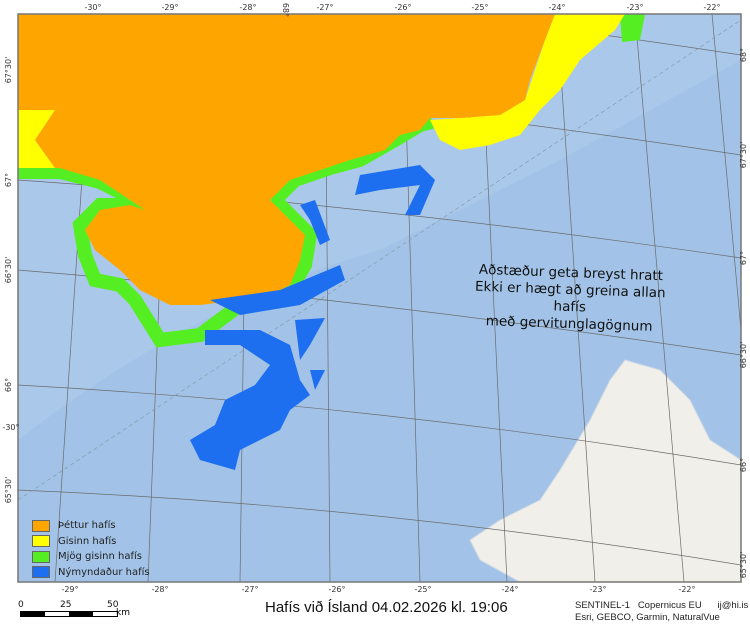 This screenshot has height=624, width=750. I want to click on bottom-tick-label: -23°, so click(597, 589).